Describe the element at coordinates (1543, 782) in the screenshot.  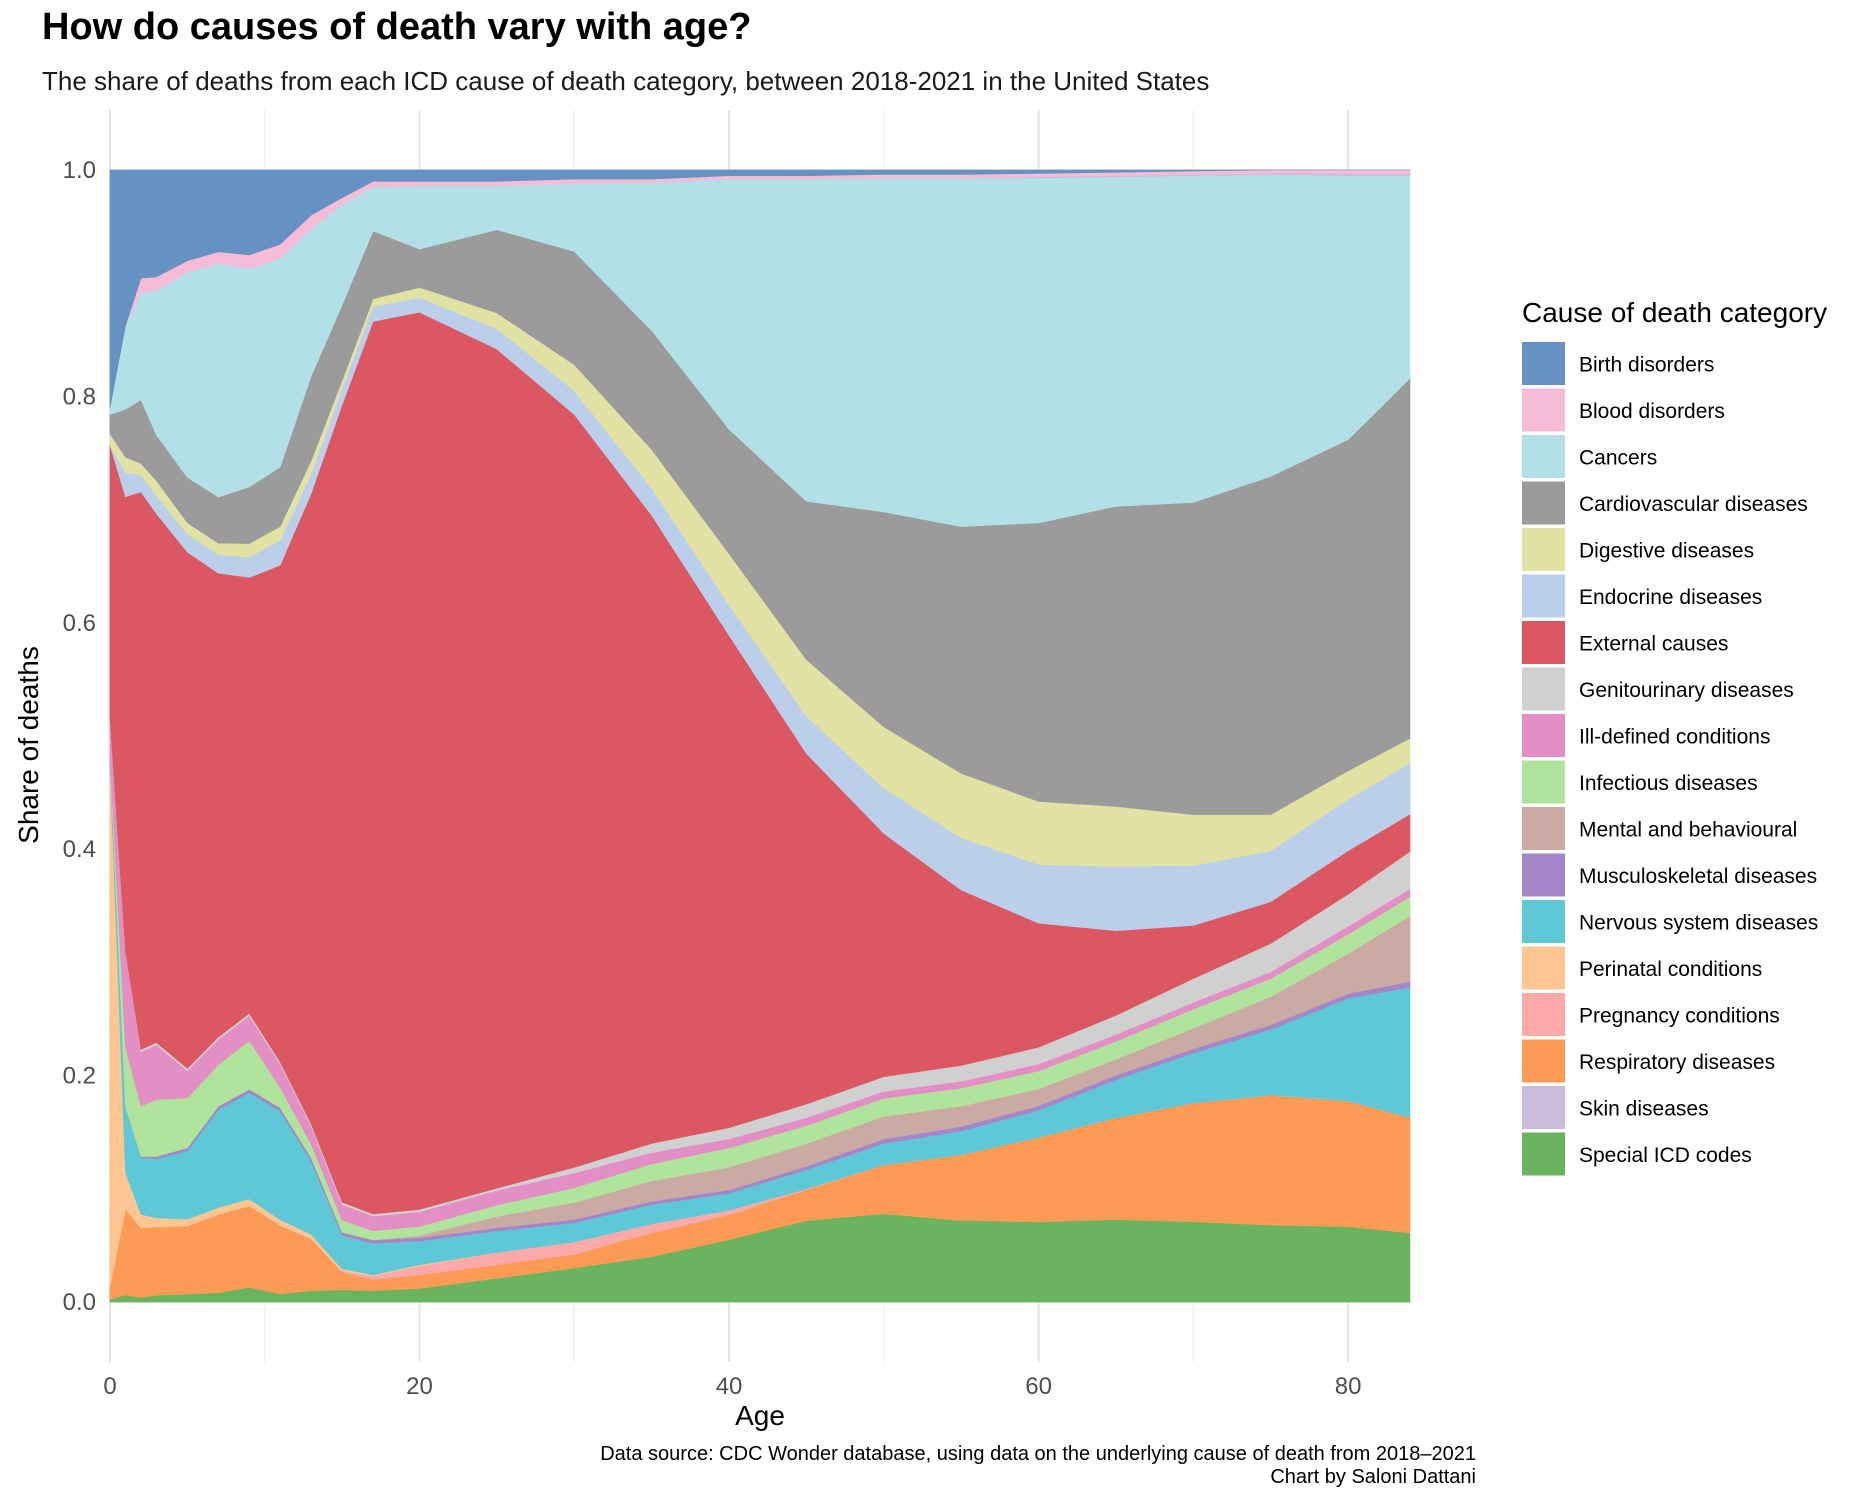
I see `legend-swatch-infectious-diseases` at that location.